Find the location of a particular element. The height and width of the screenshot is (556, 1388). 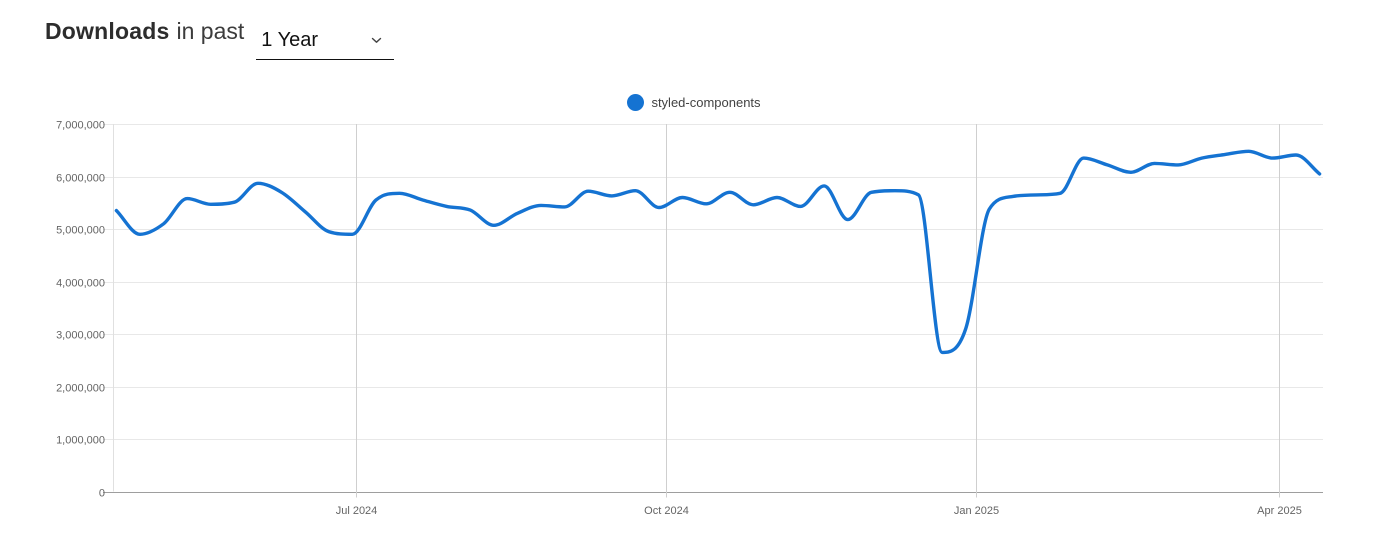

page-header: Downloads in past 1 Year is located at coordinates (220, 39).